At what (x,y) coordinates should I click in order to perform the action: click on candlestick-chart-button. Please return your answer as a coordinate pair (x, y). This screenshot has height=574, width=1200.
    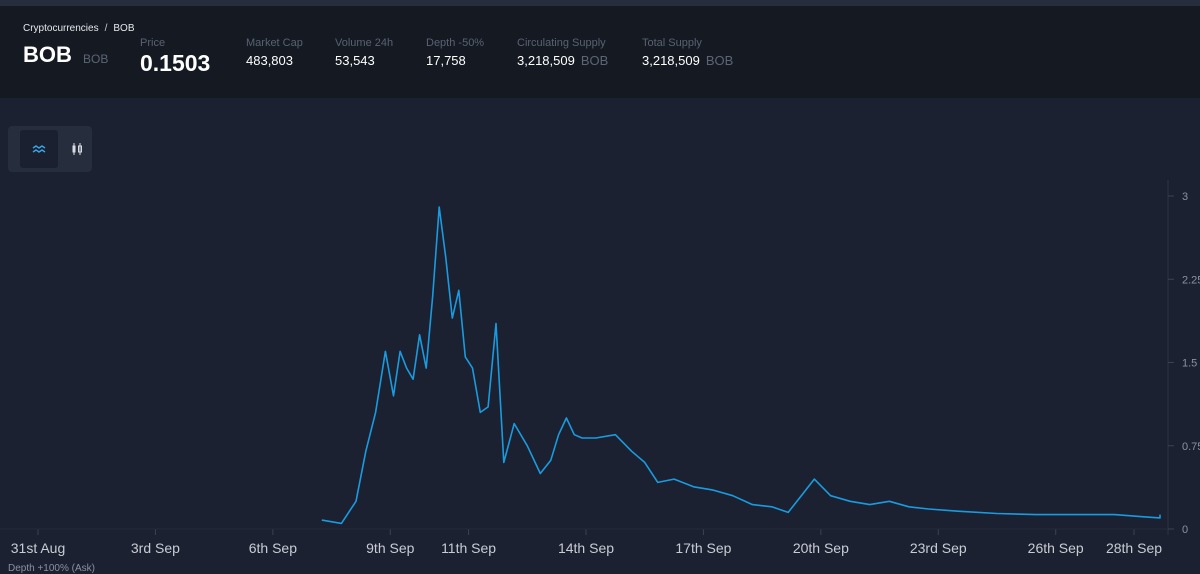
    Looking at the image, I should click on (77, 149).